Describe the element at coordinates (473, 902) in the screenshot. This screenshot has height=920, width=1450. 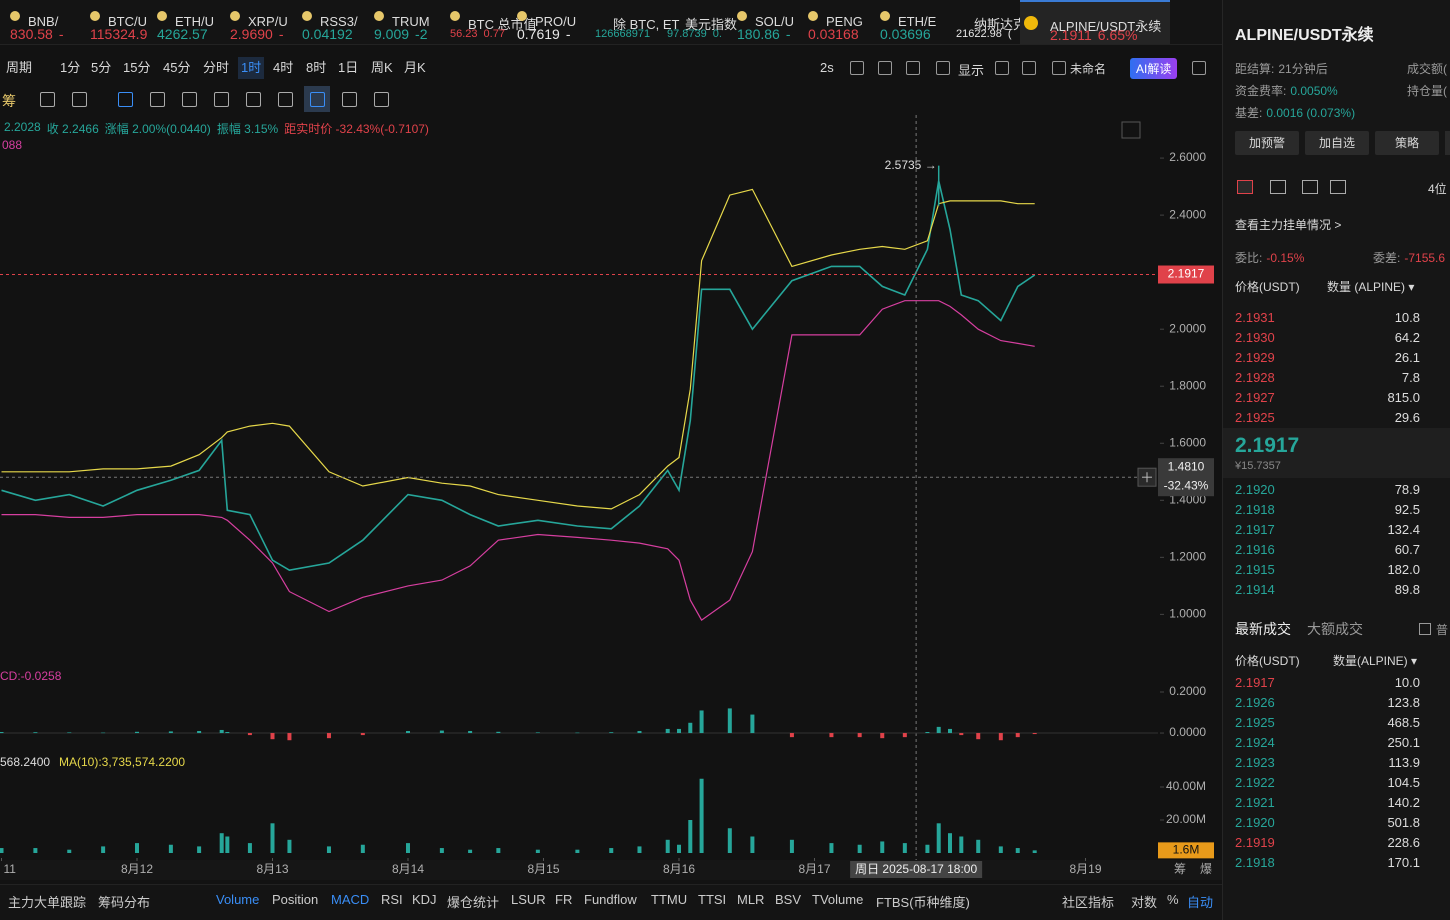
I see `indicator-tab: 爆仓统计` at that location.